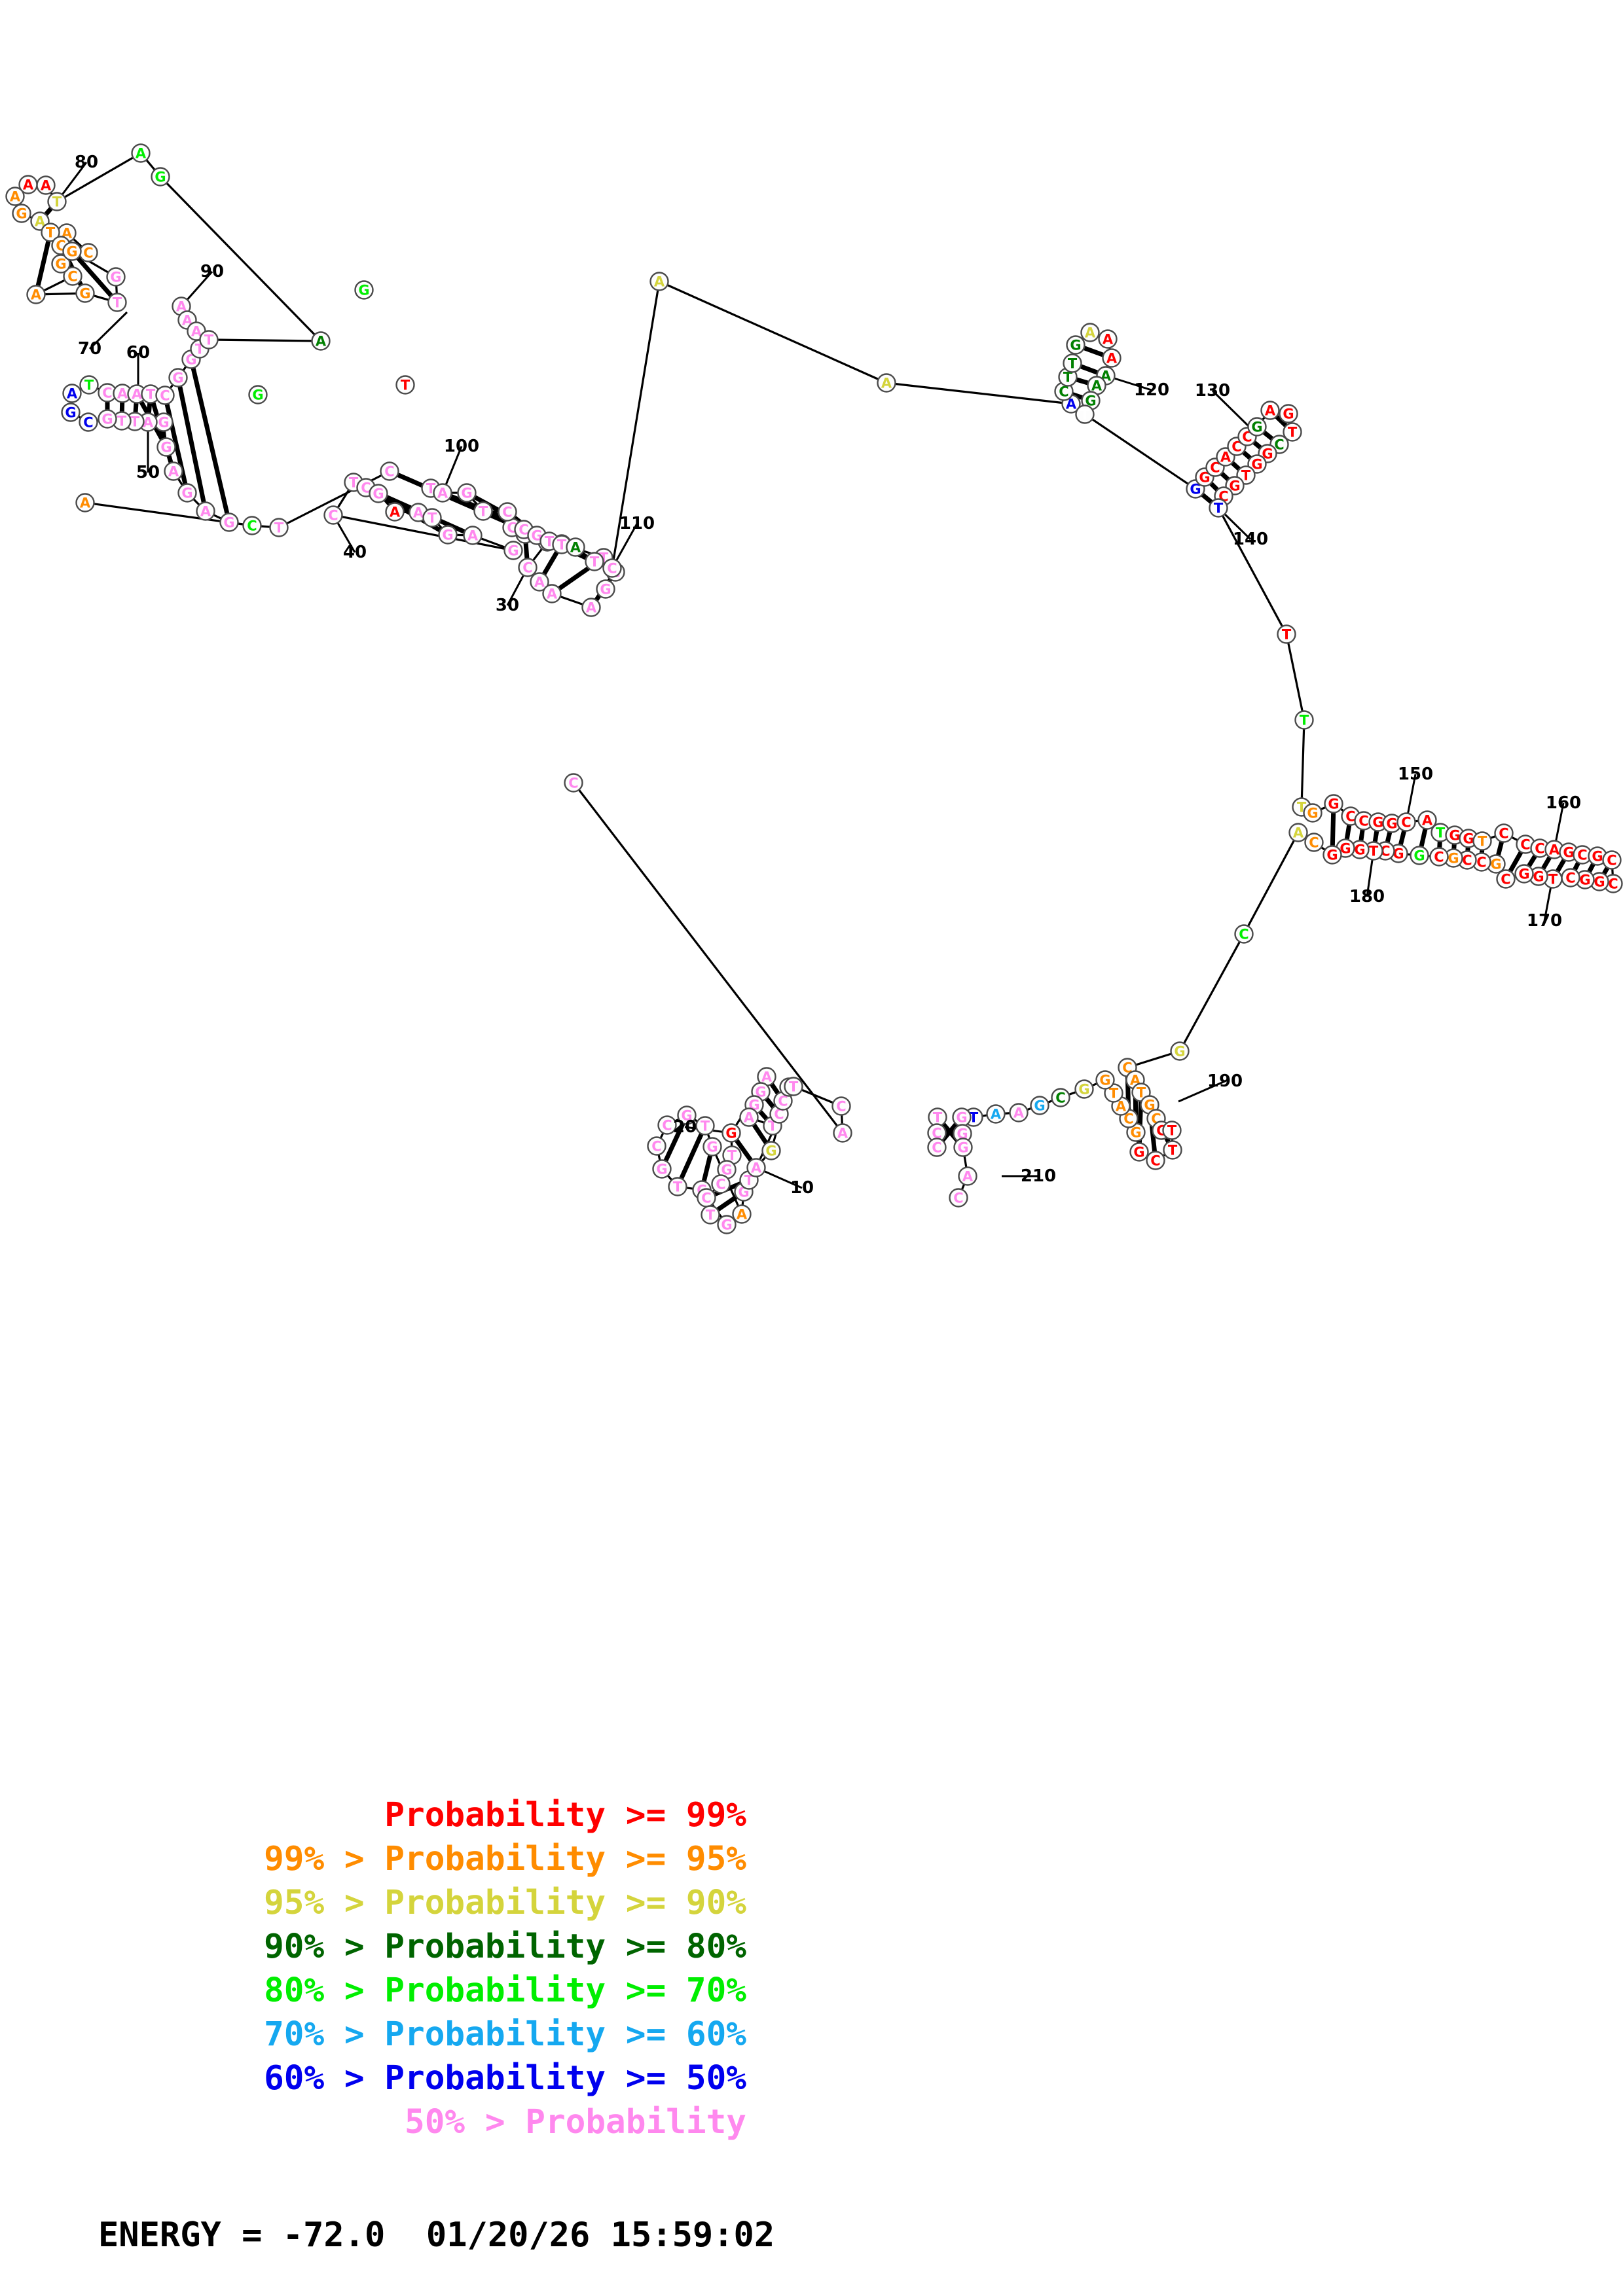  What do you see at coordinates (1612, 860) in the screenshot?
I see `nucleotide-163: C` at bounding box center [1612, 860].